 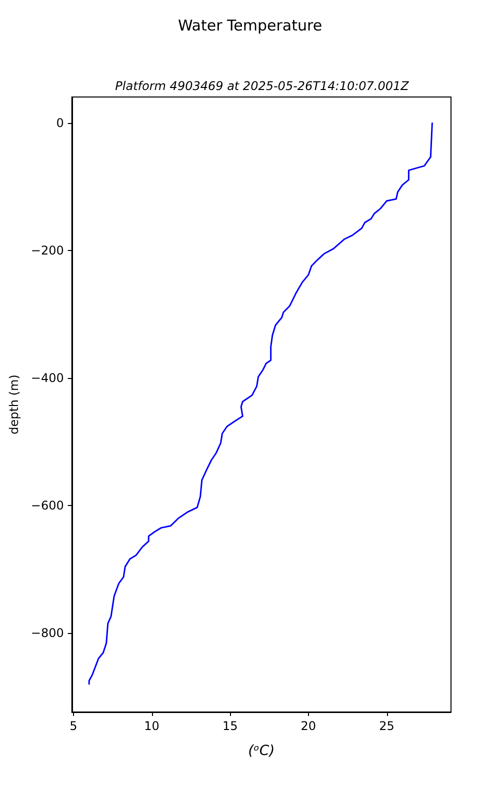 I want to click on x-tick-label: 20, so click(x=308, y=726).